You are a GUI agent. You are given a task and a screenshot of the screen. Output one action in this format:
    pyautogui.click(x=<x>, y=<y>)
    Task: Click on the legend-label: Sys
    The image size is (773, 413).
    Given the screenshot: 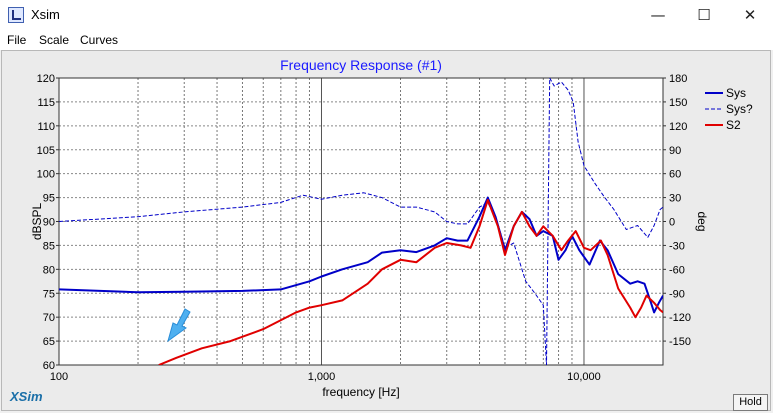 What is the action you would take?
    pyautogui.click(x=736, y=93)
    